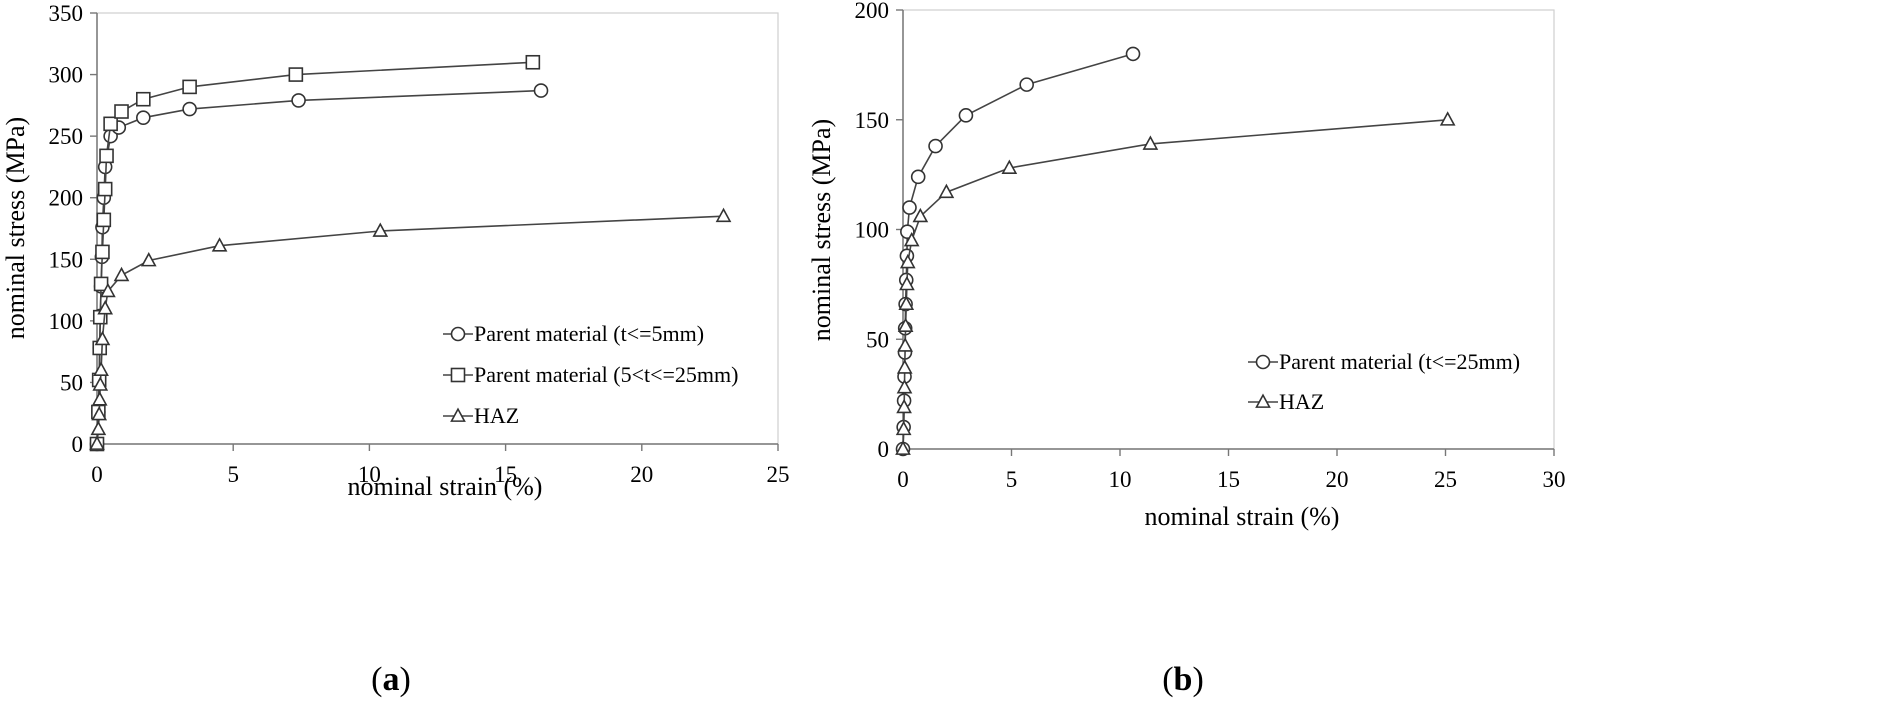 This screenshot has height=705, width=1884. Describe the element at coordinates (1399, 361) in the screenshot. I see `legend-label: Parent material (t<=25mm)` at that location.